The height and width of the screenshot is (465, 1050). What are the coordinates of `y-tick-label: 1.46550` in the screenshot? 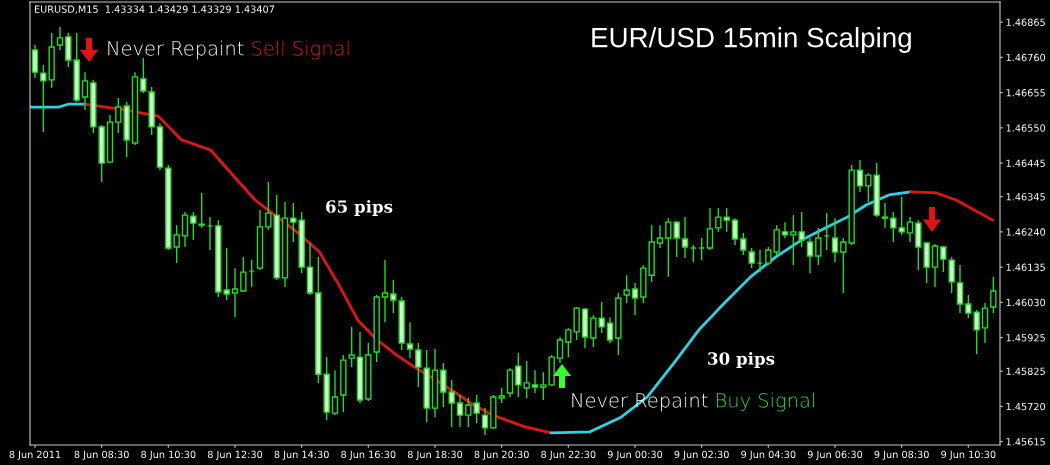 It's located at (1026, 128).